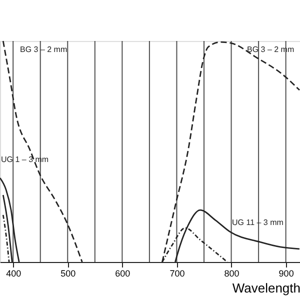 The height and width of the screenshot is (300, 300). What do you see at coordinates (44, 49) in the screenshot?
I see `annotation: BG 3 – 2 mm` at bounding box center [44, 49].